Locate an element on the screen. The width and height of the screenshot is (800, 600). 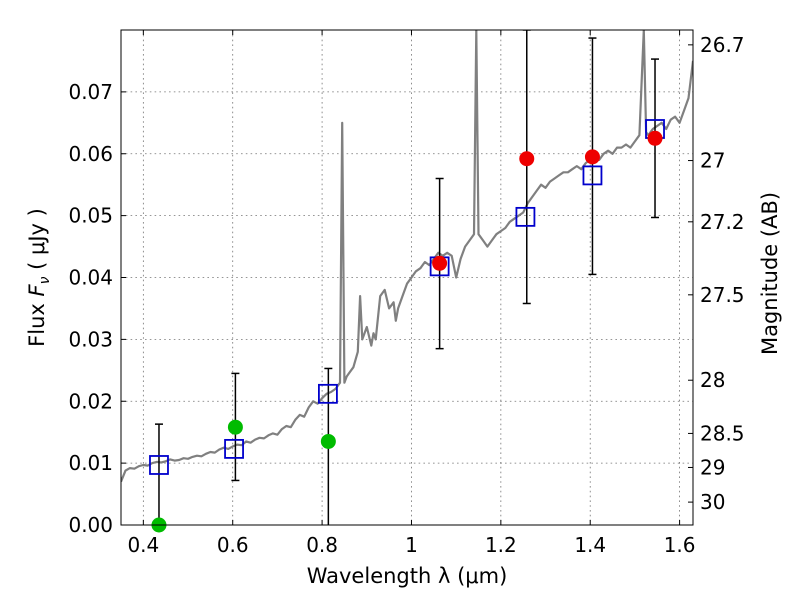
y-tick-label: 0.01 is located at coordinates (90, 463).